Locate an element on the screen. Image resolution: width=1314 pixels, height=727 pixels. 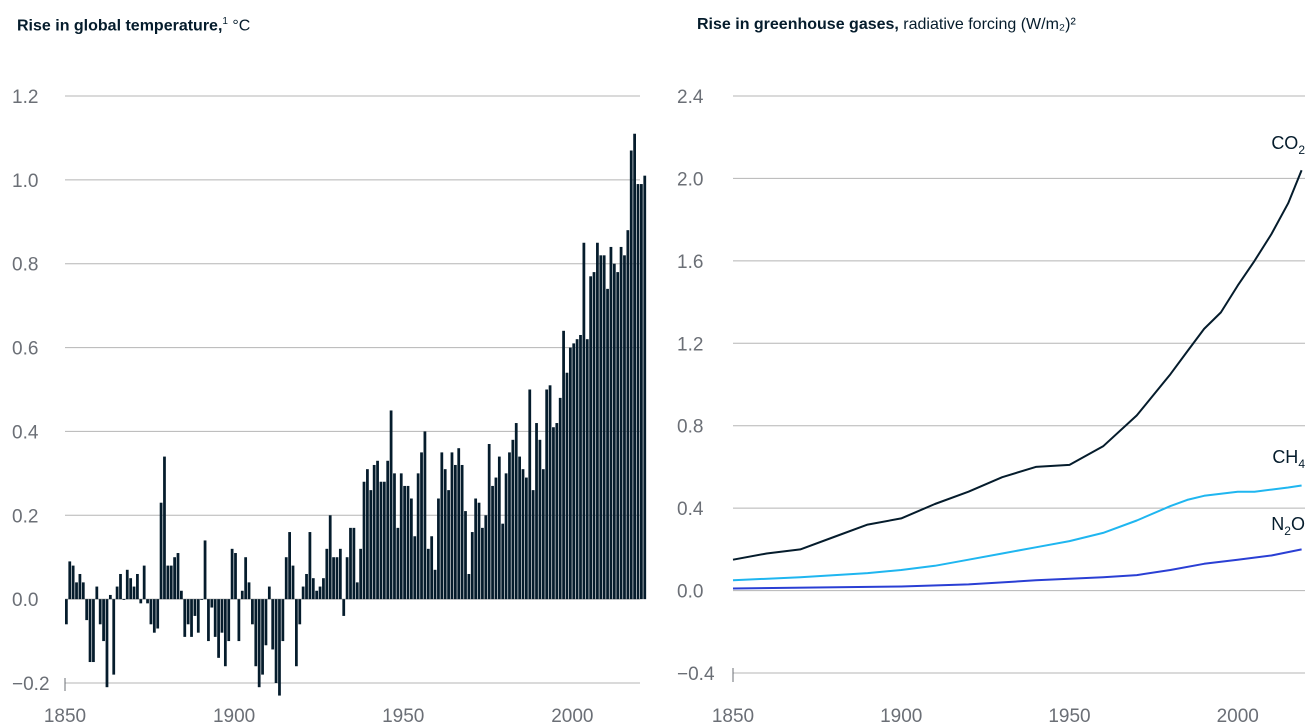
x-tick-label: 1900 is located at coordinates (901, 716).